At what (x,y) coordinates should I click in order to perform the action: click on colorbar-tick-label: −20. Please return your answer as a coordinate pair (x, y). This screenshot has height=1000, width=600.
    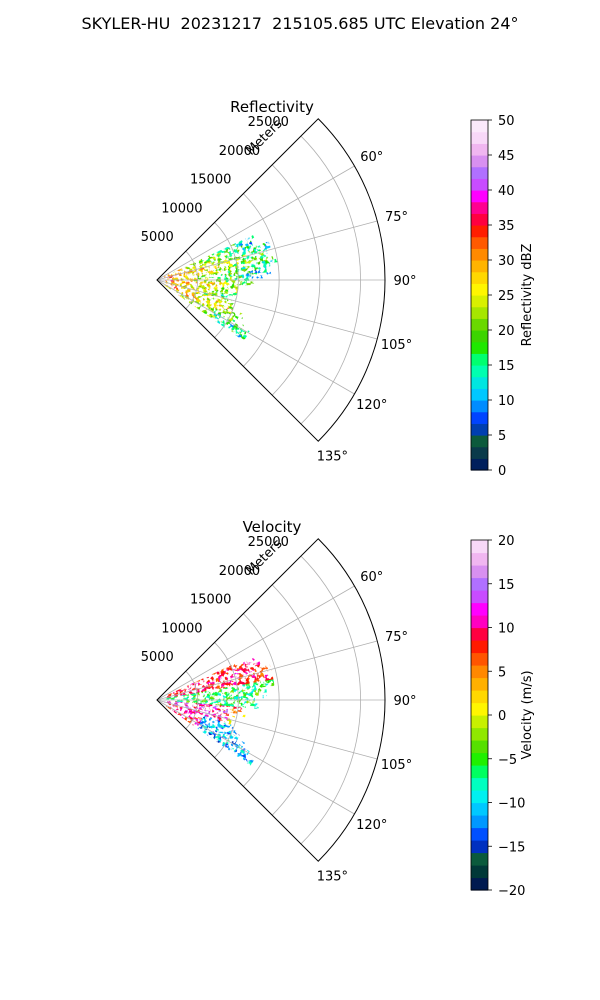
    Looking at the image, I should click on (511, 891).